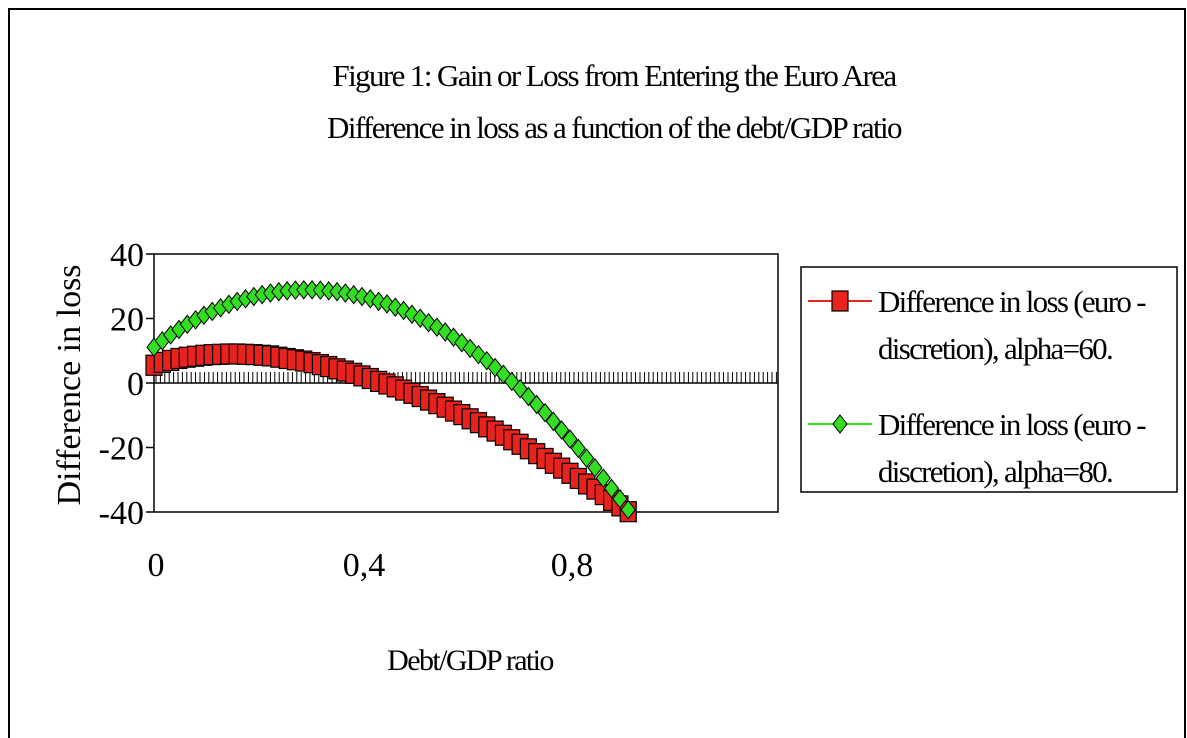  I want to click on x-axis-label: Debt/GDP ratio, so click(470, 660).